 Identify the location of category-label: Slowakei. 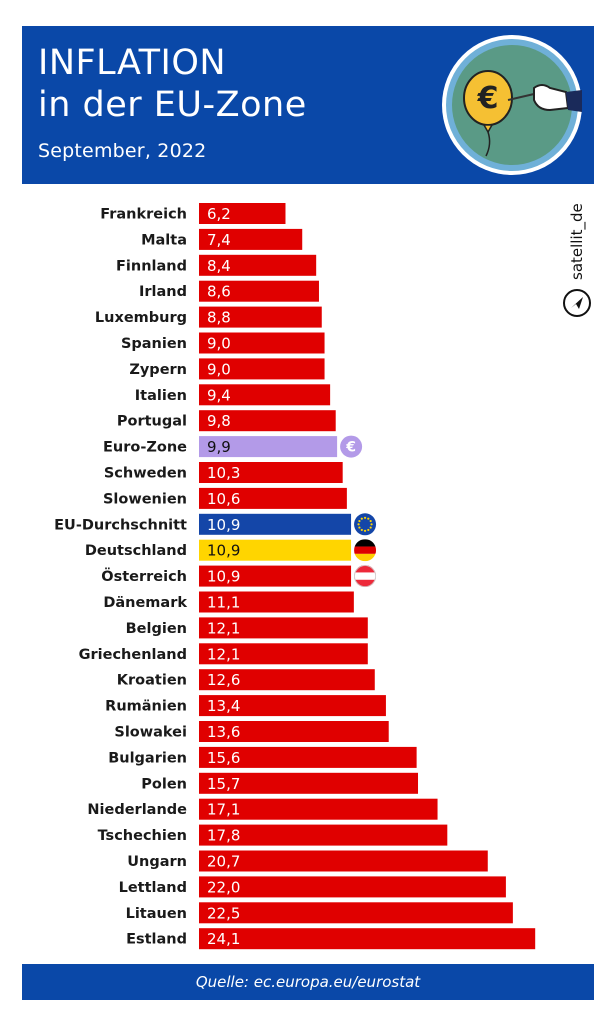
(150, 733).